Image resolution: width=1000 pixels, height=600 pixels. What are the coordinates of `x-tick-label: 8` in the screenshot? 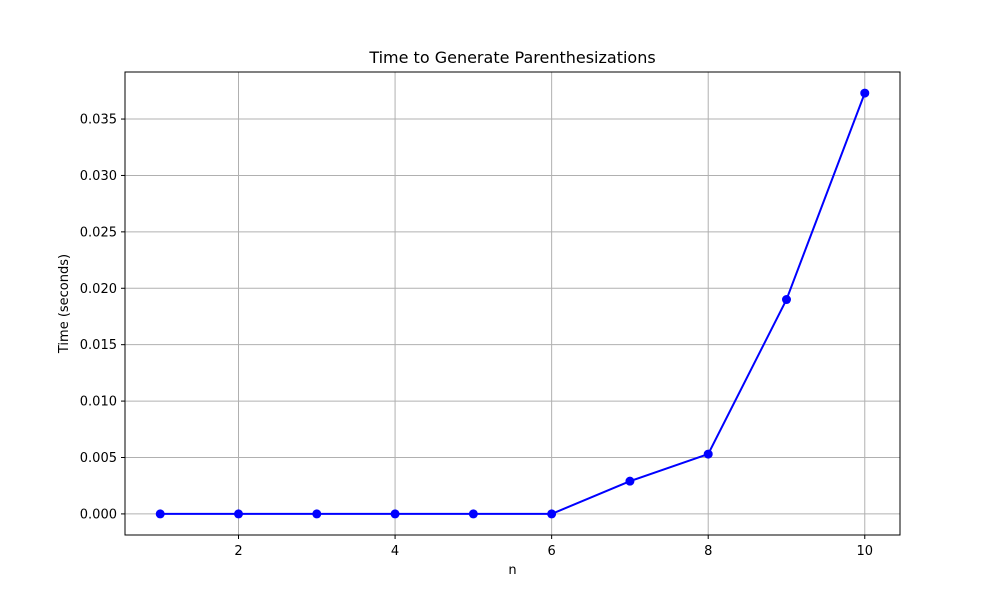 It's located at (708, 551).